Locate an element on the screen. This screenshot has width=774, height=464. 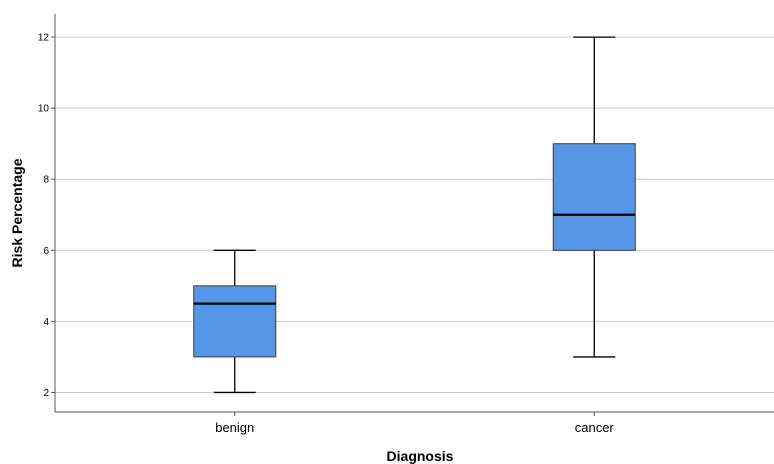
x-tick-label: benign is located at coordinates (234, 427).